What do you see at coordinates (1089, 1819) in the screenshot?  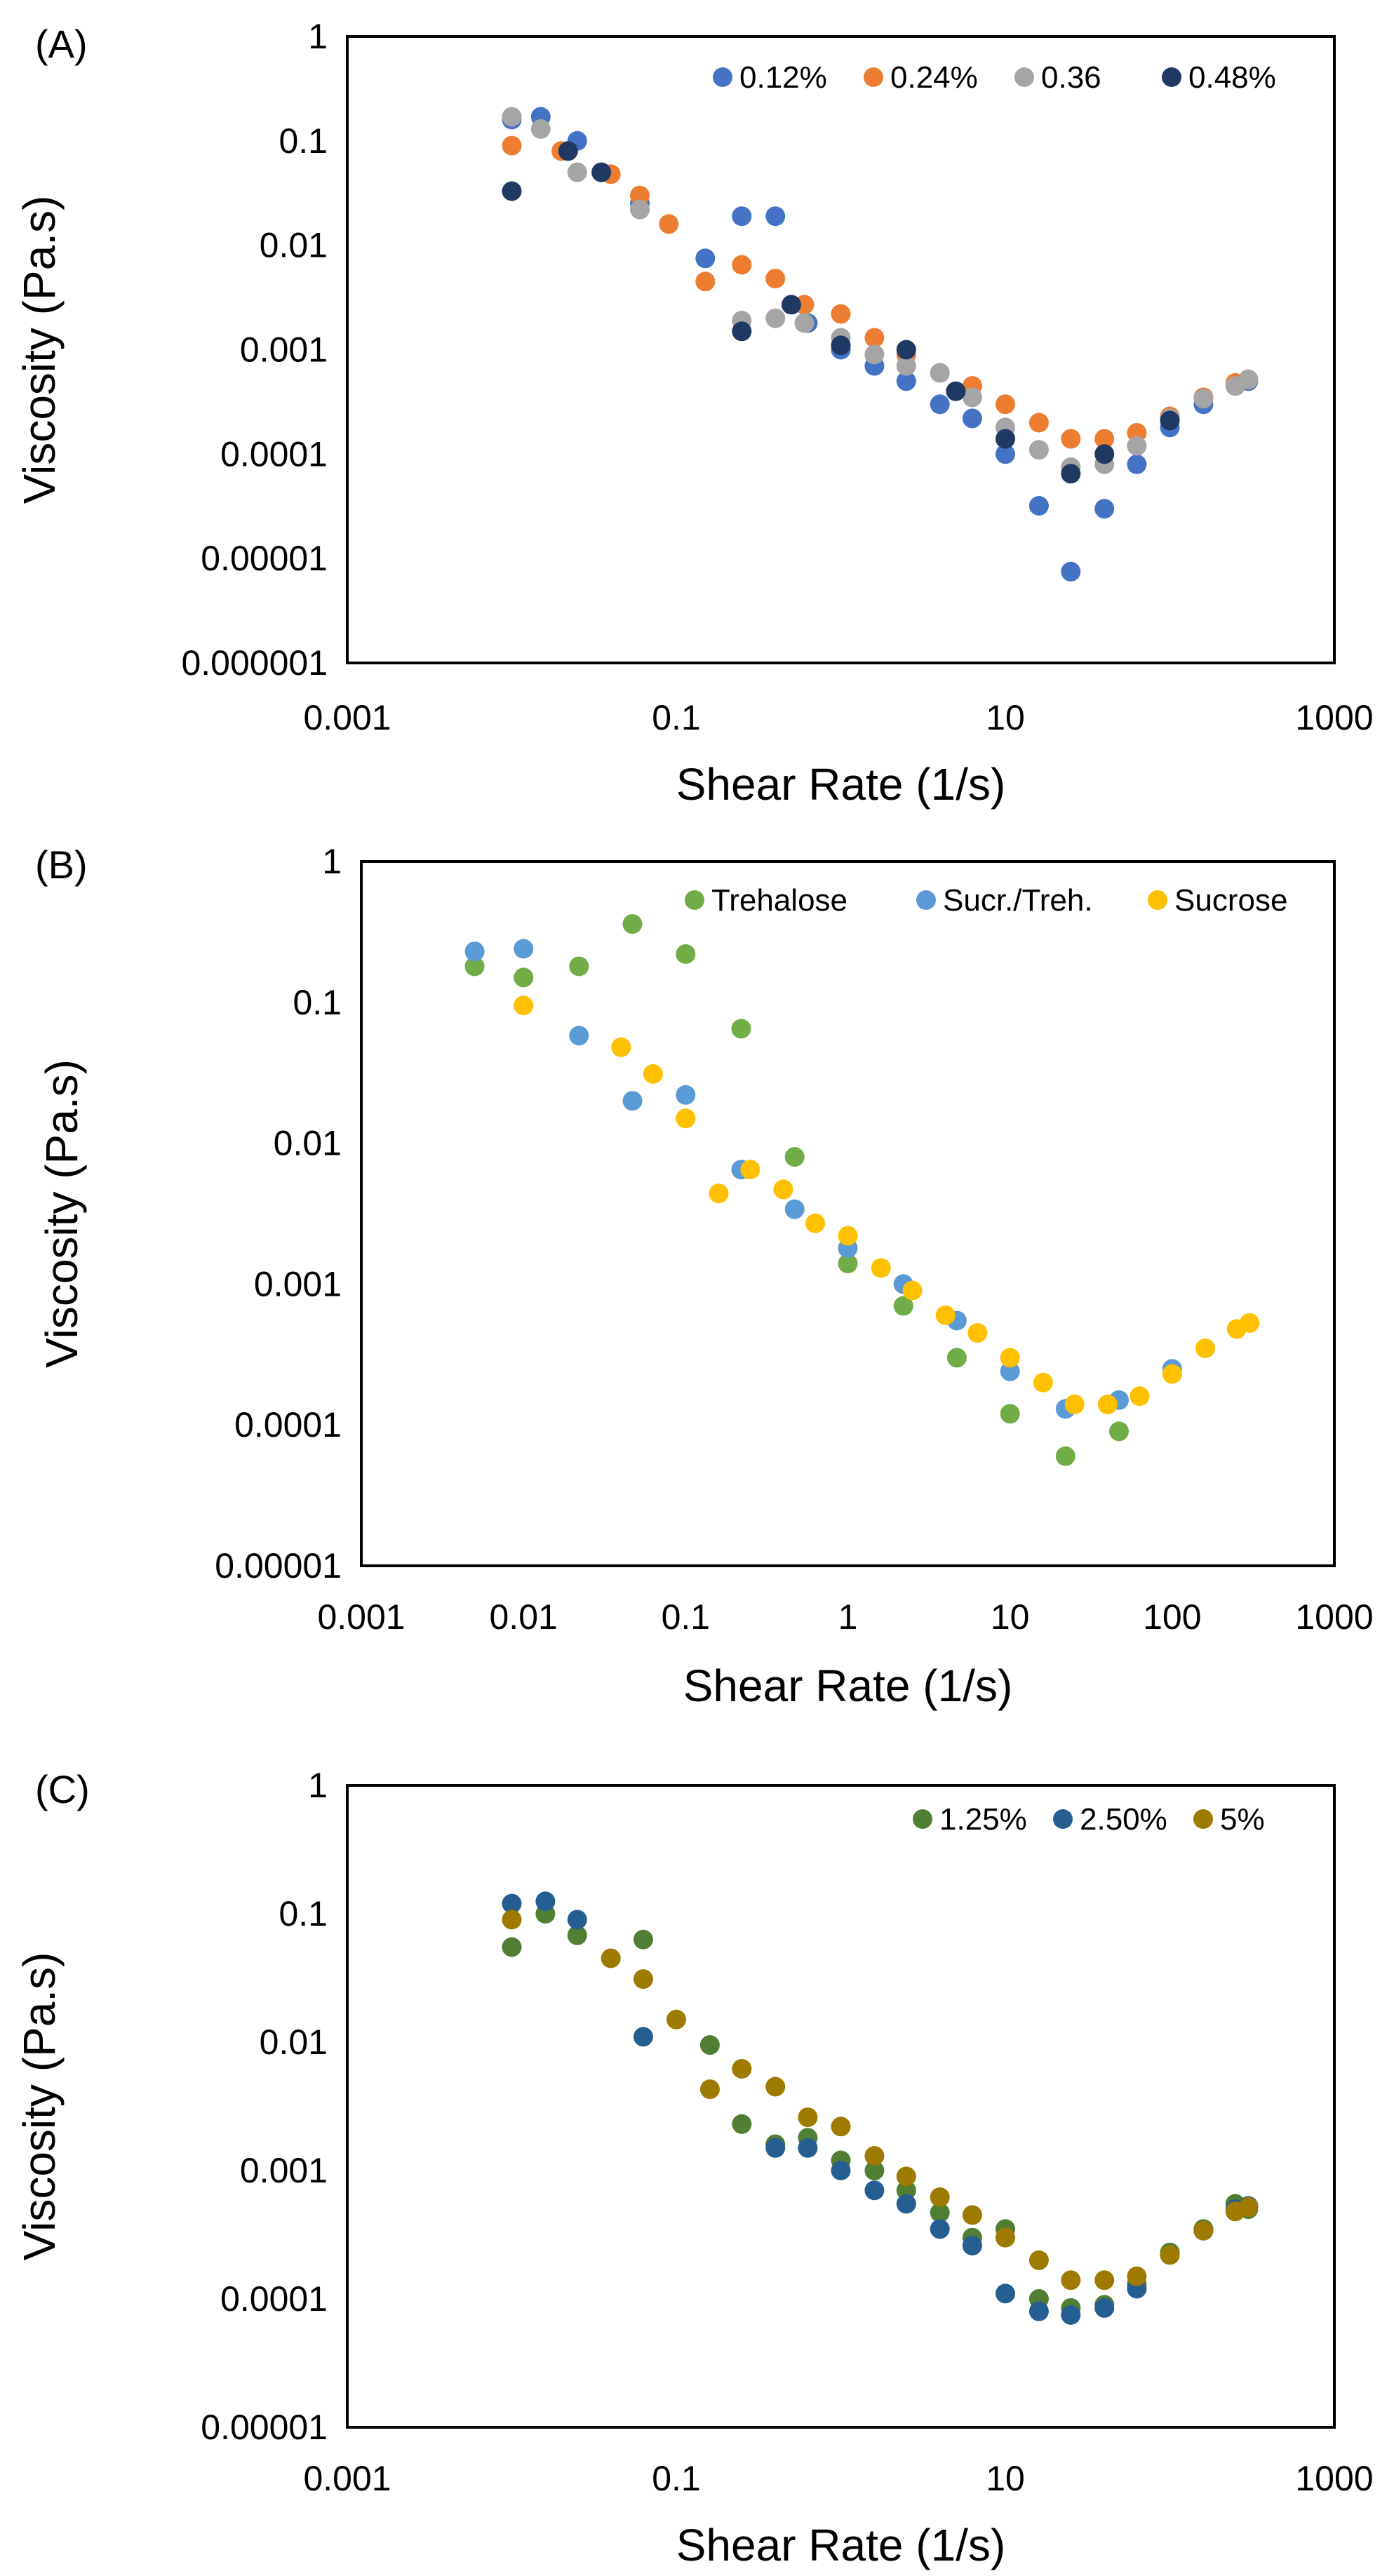 I see `legend: 1.25% 2.50% 5%` at bounding box center [1089, 1819].